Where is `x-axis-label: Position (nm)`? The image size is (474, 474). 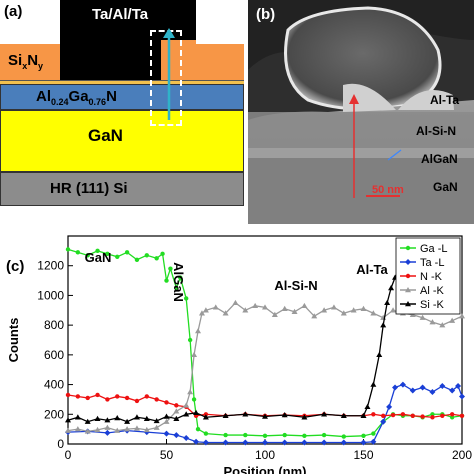 x-axis-label: Position (nm) is located at coordinates (264, 469).